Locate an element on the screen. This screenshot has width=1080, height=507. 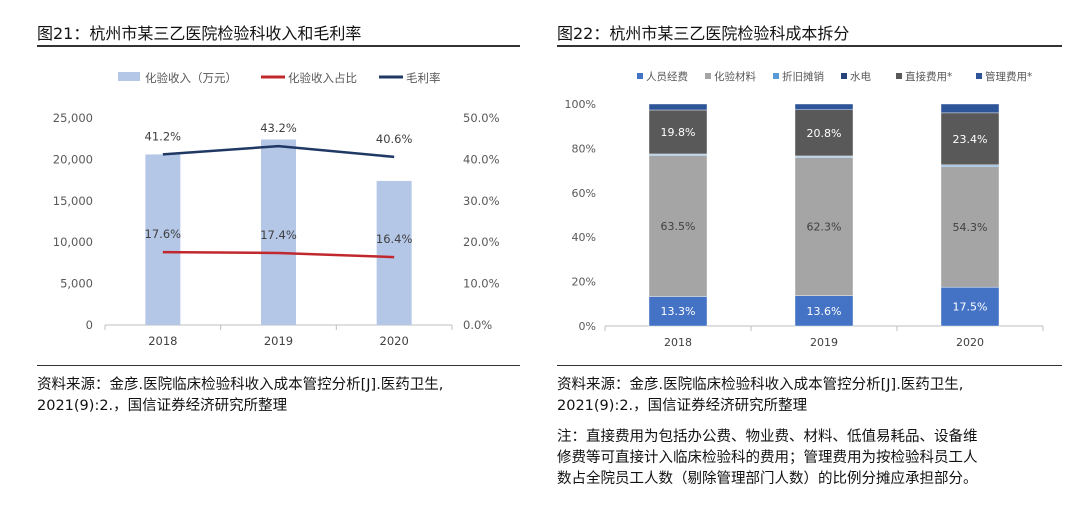
y2-tick-label: 40.0% is located at coordinates (481, 159).